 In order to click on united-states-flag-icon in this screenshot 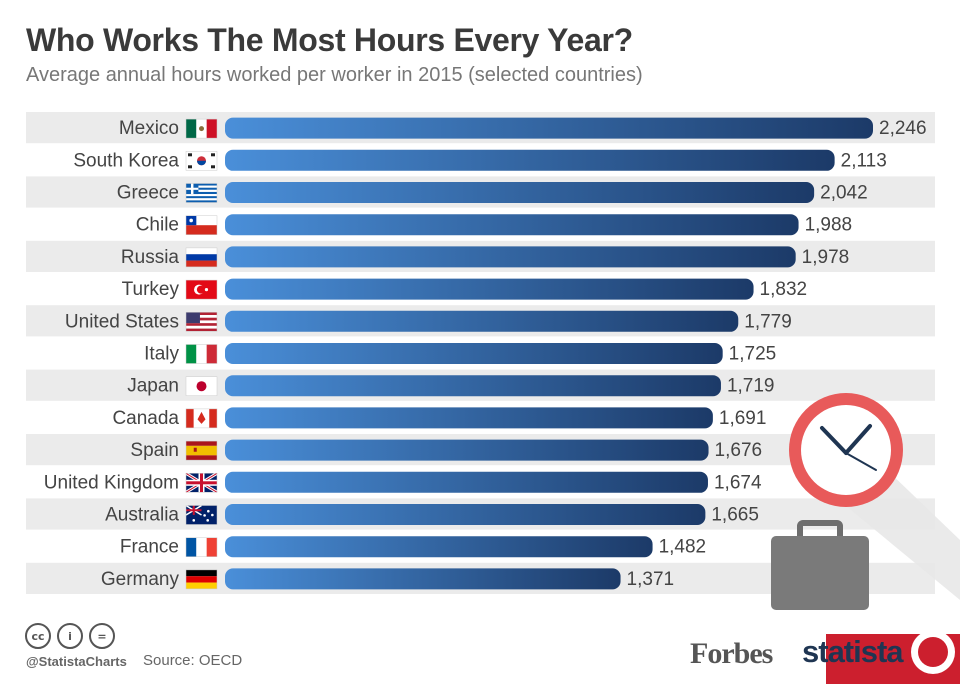, I will do `click(201, 322)`.